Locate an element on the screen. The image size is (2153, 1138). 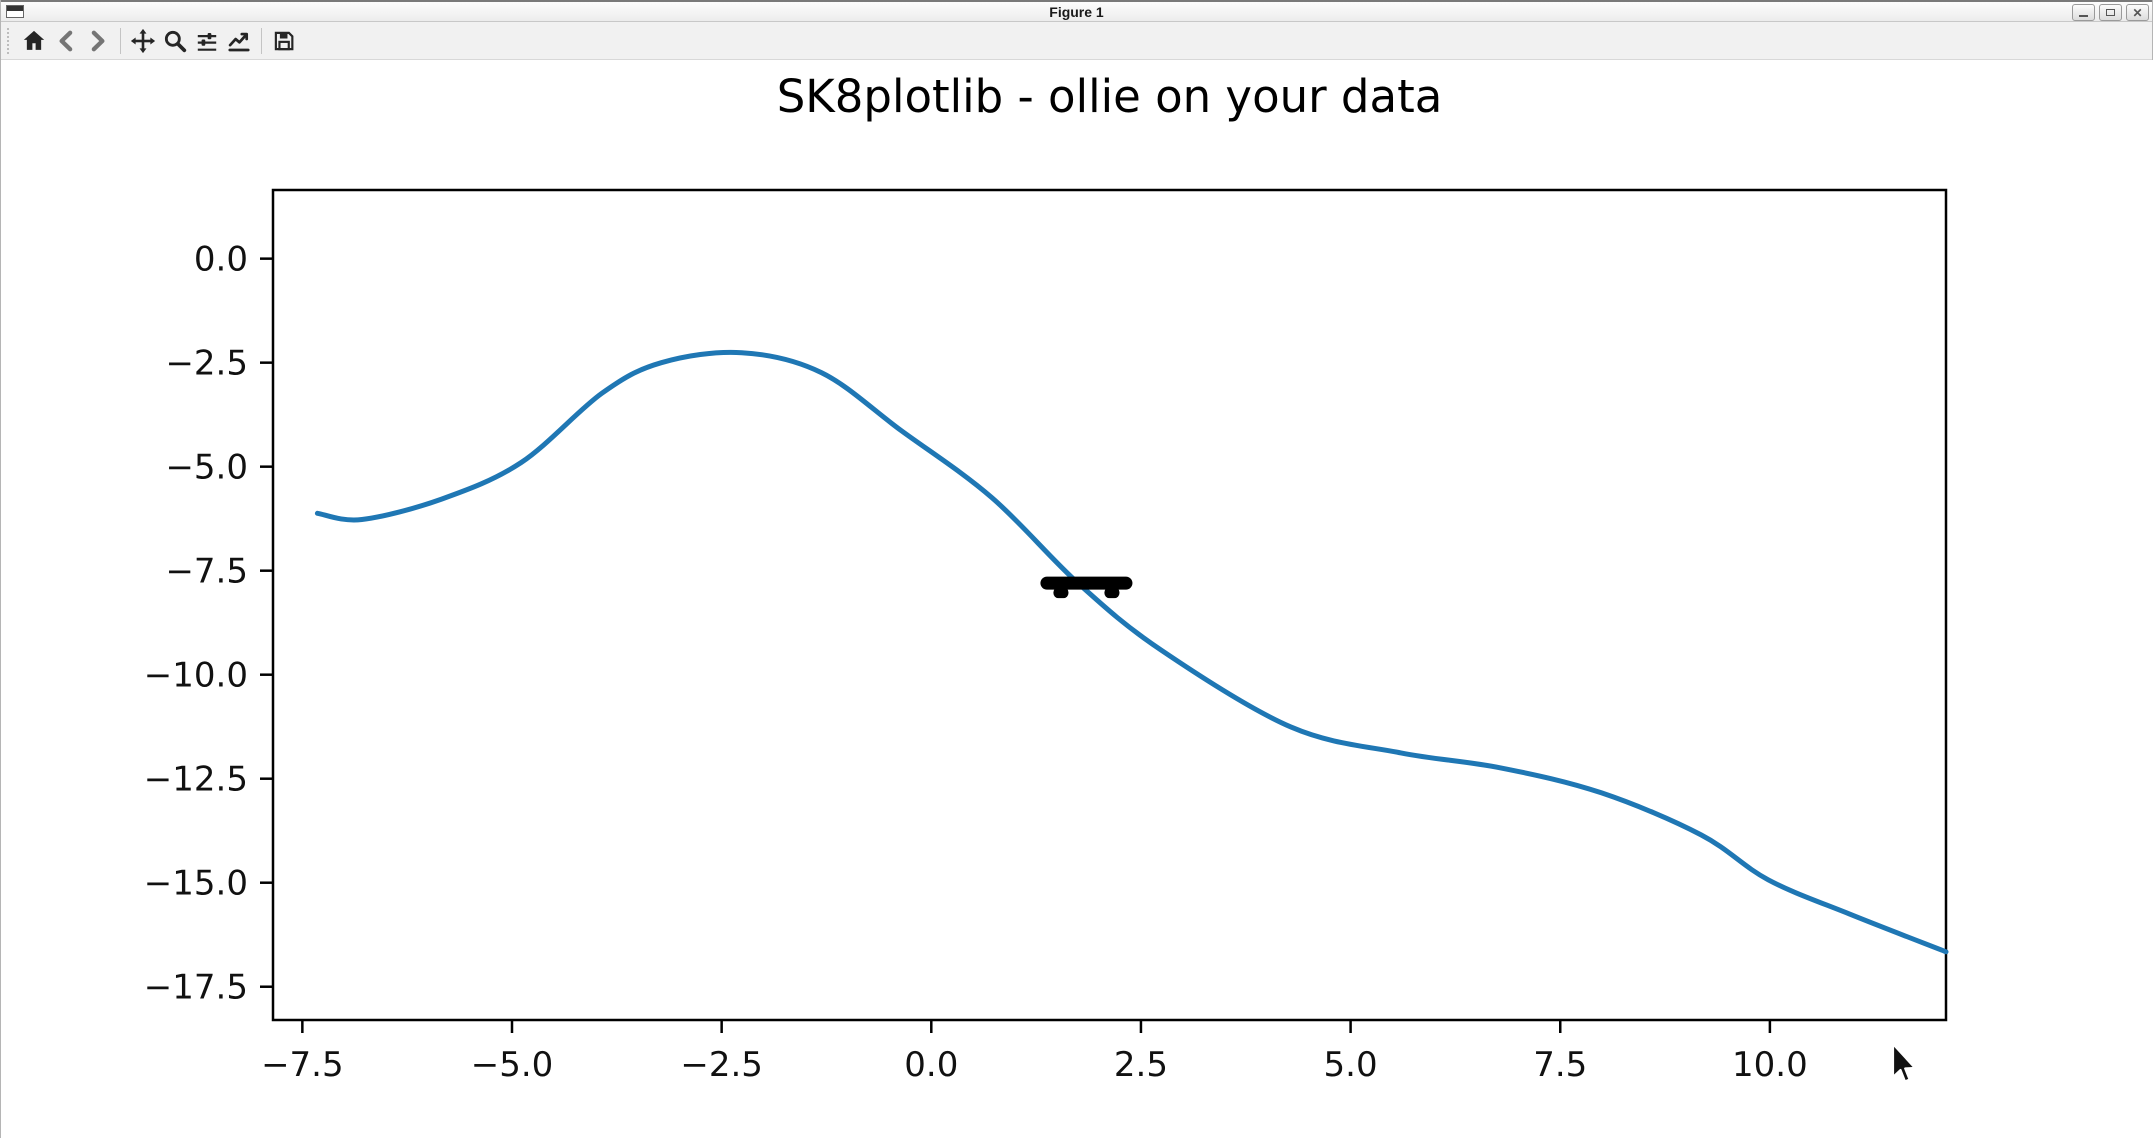
x-tick-label: 5.0 is located at coordinates (1351, 1065).